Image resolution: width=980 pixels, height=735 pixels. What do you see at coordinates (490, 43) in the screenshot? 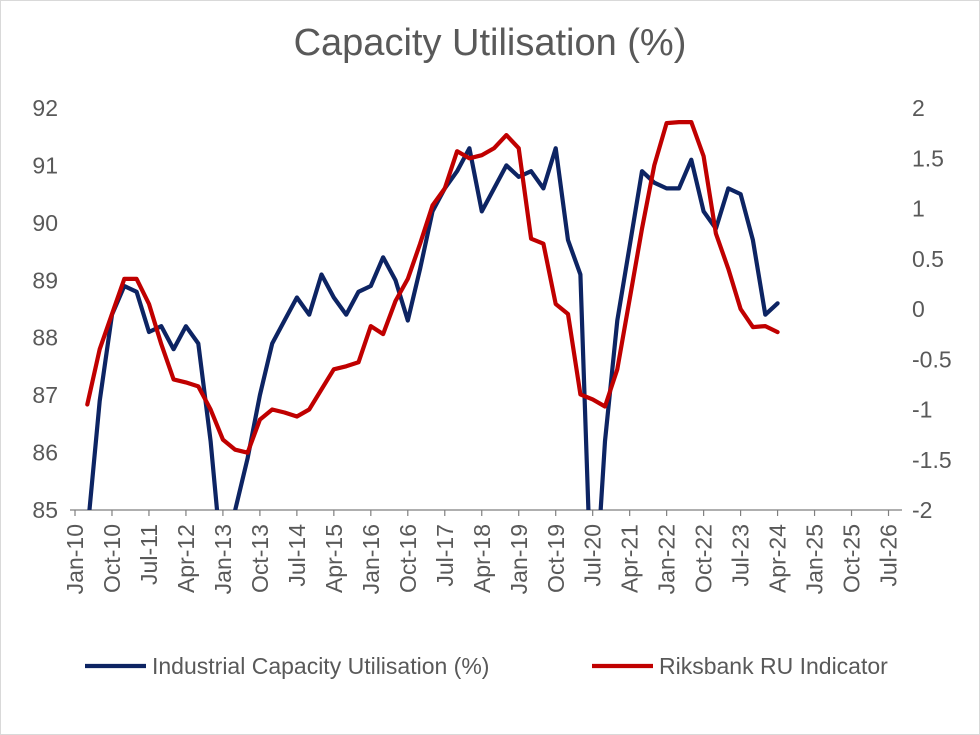
I see `chart-title: Capacity Utilisation (%)` at bounding box center [490, 43].